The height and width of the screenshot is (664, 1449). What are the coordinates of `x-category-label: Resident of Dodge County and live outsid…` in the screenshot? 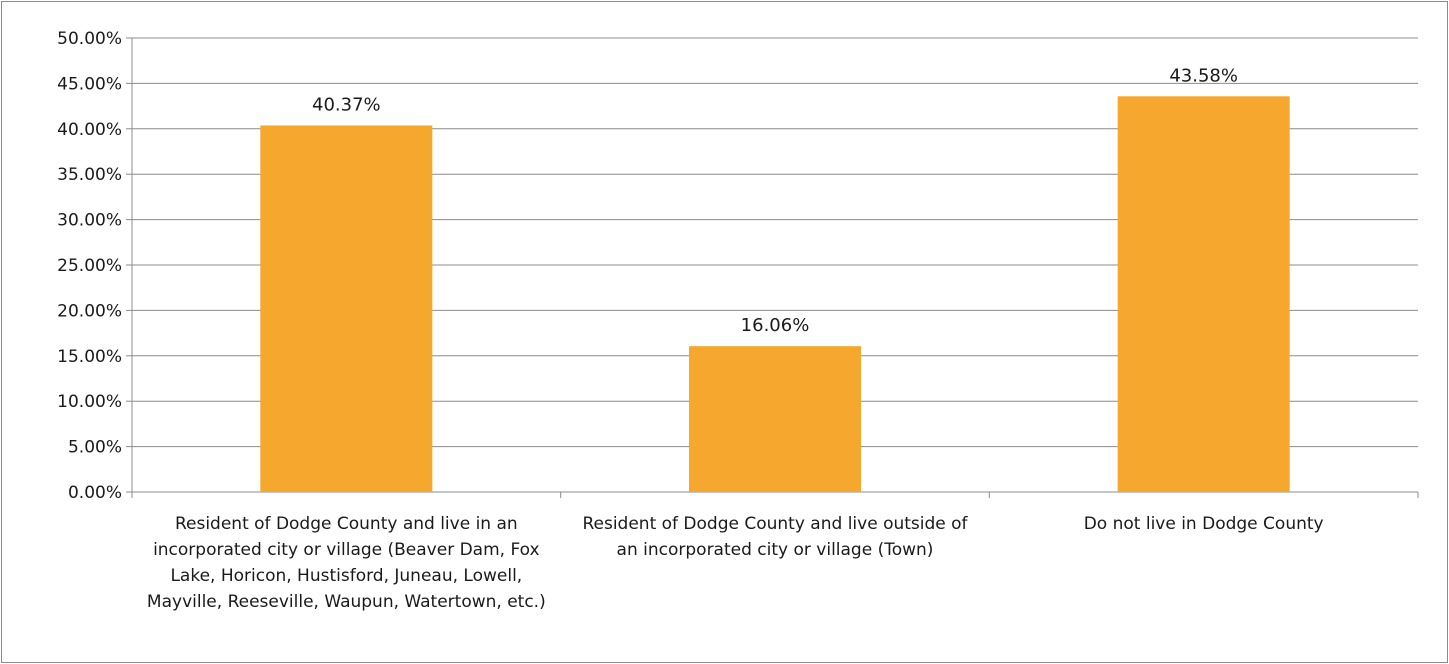 It's located at (775, 537).